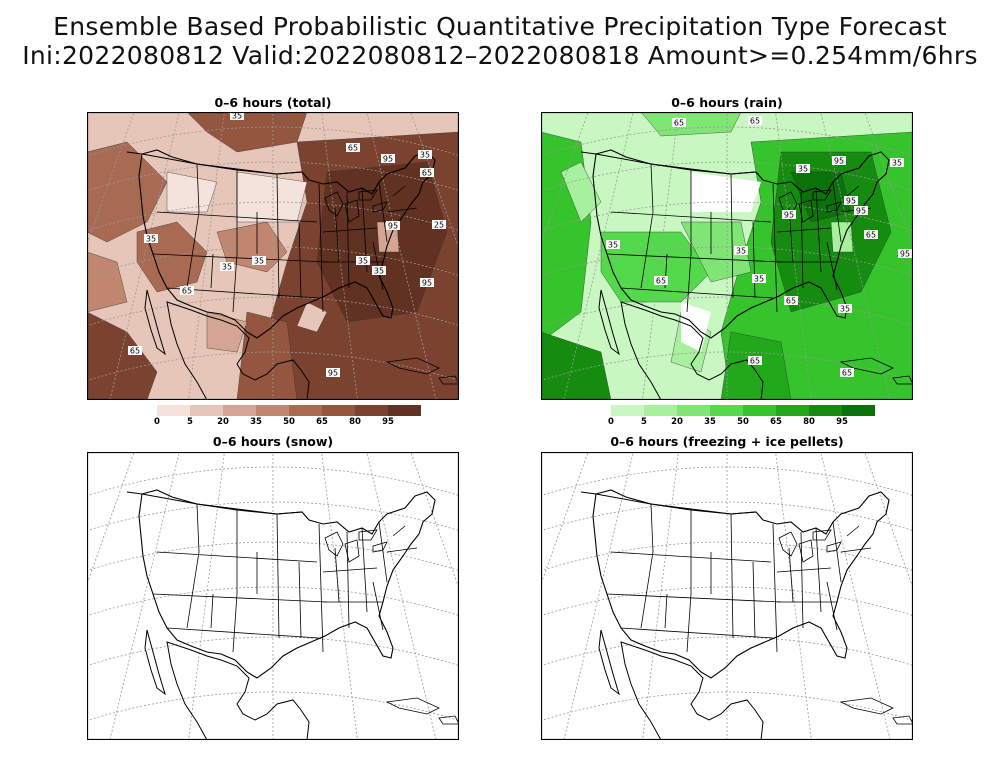 The height and width of the screenshot is (780, 1000). I want to click on panel-title-total: 0–6 hours (total), so click(273, 102).